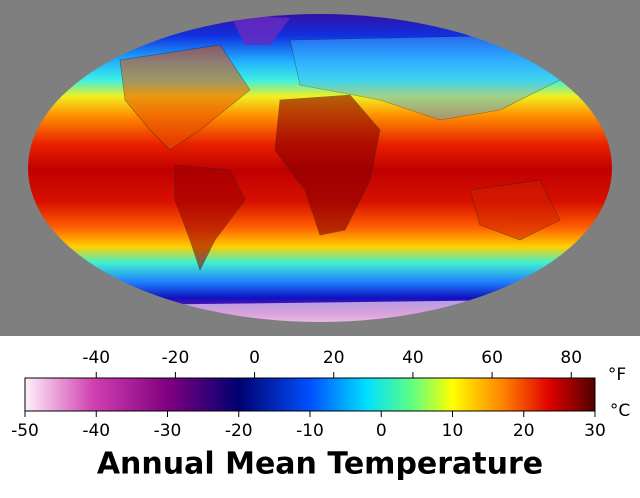 The width and height of the screenshot is (640, 498). I want to click on greenland, so click(260, 30).